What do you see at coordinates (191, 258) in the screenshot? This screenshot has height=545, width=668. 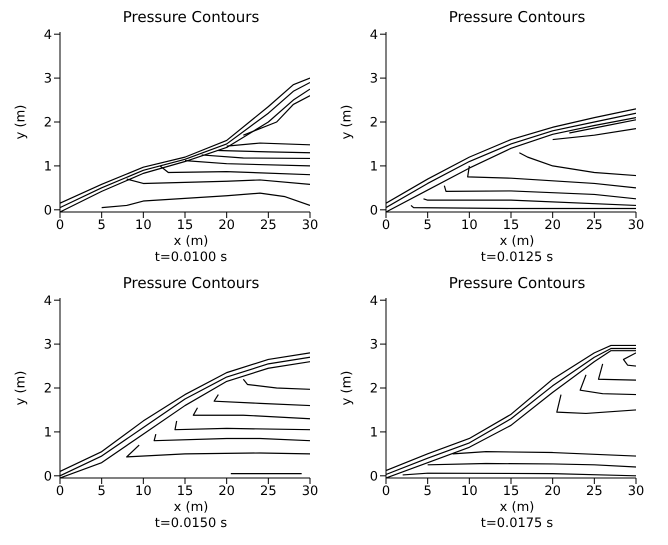 I see `text: t=0.0100 s` at bounding box center [191, 258].